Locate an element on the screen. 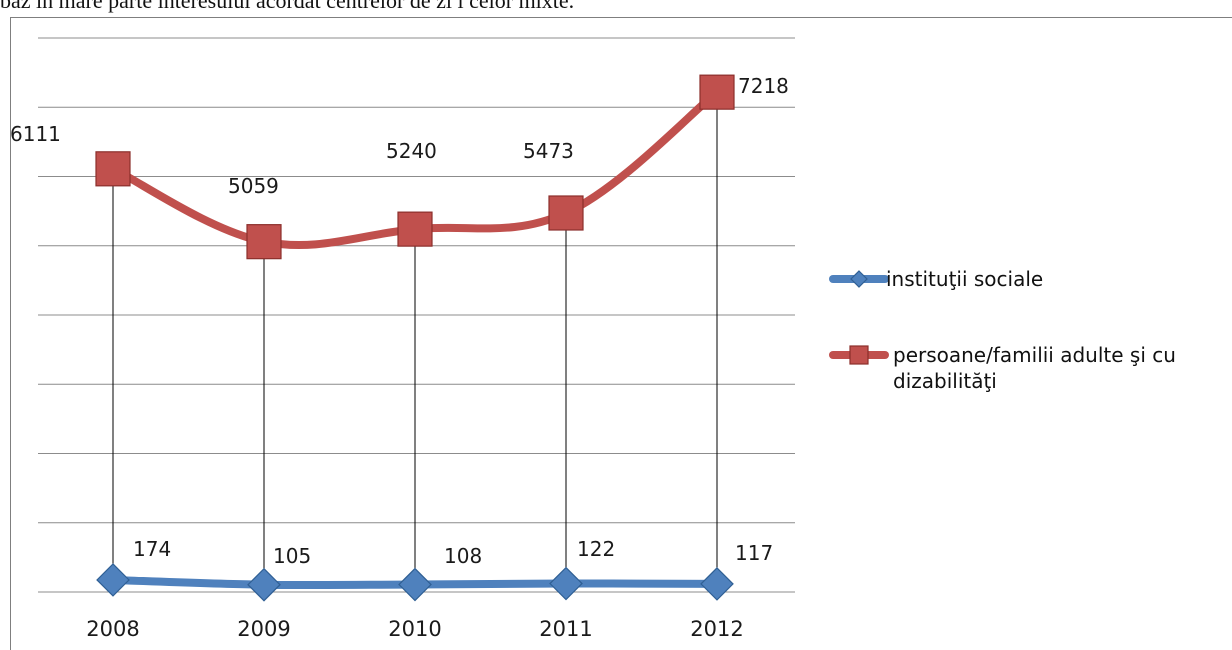 The height and width of the screenshot is (650, 1232). data-label-persoane: 7218 is located at coordinates (763, 86).